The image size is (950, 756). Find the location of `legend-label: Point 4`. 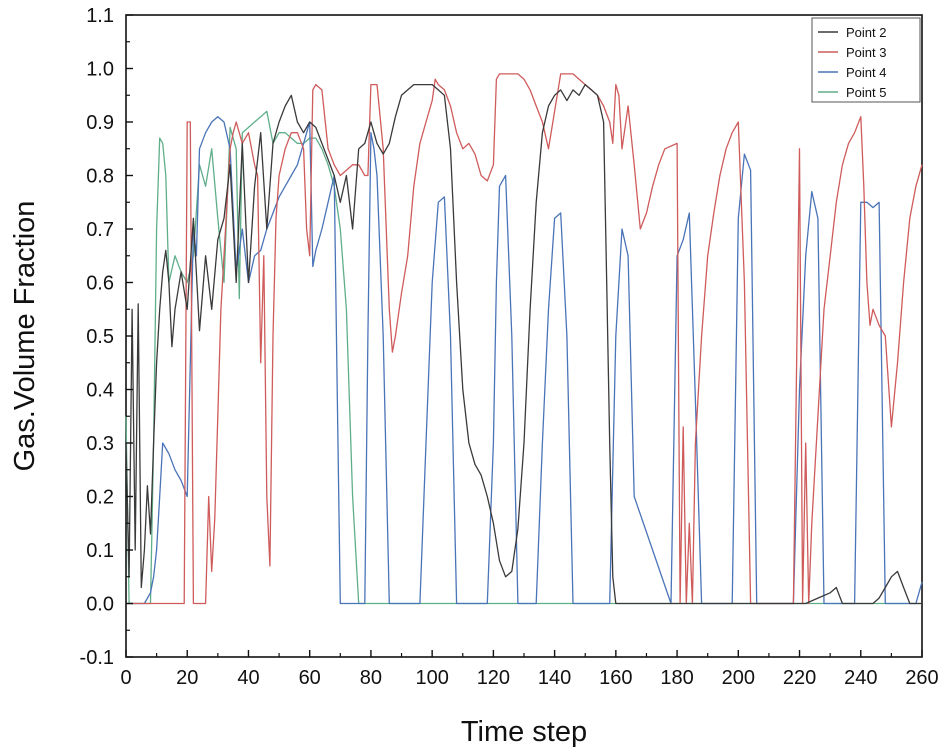

legend-label: Point 4 is located at coordinates (866, 72).